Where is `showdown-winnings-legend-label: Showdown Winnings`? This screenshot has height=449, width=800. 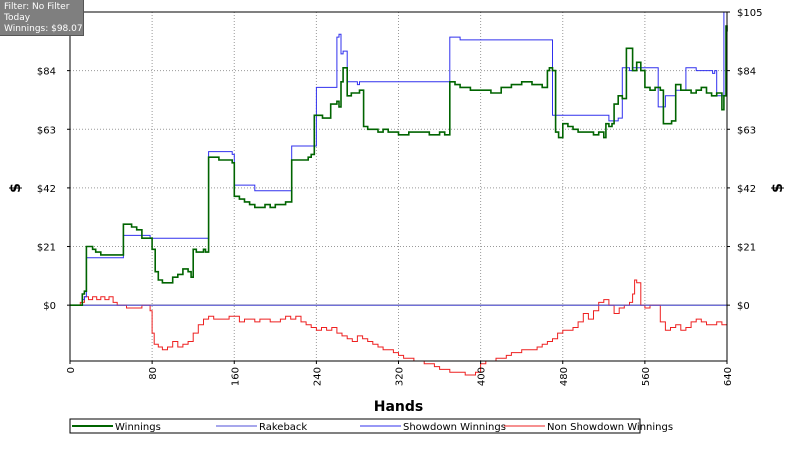 showdown-winnings-legend-label: Showdown Winnings is located at coordinates (454, 427).